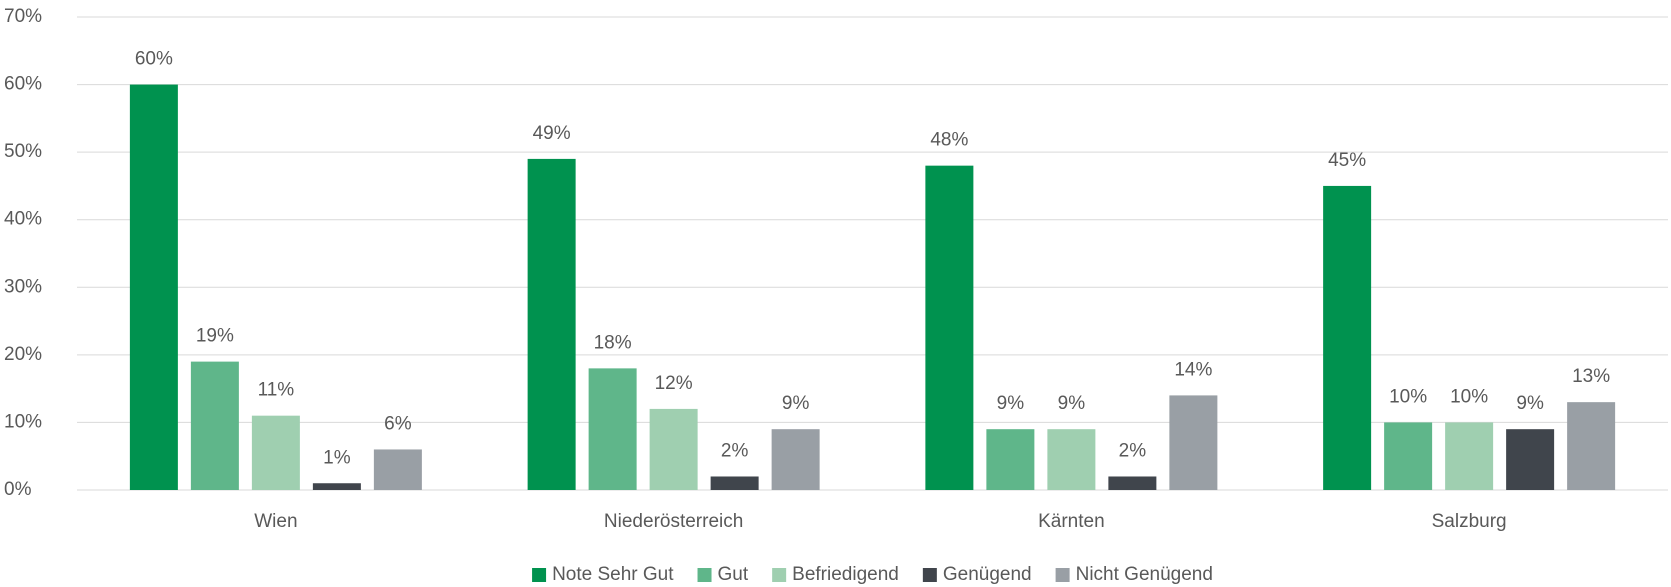  What do you see at coordinates (276, 390) in the screenshot?
I see `data-label: 11%` at bounding box center [276, 390].